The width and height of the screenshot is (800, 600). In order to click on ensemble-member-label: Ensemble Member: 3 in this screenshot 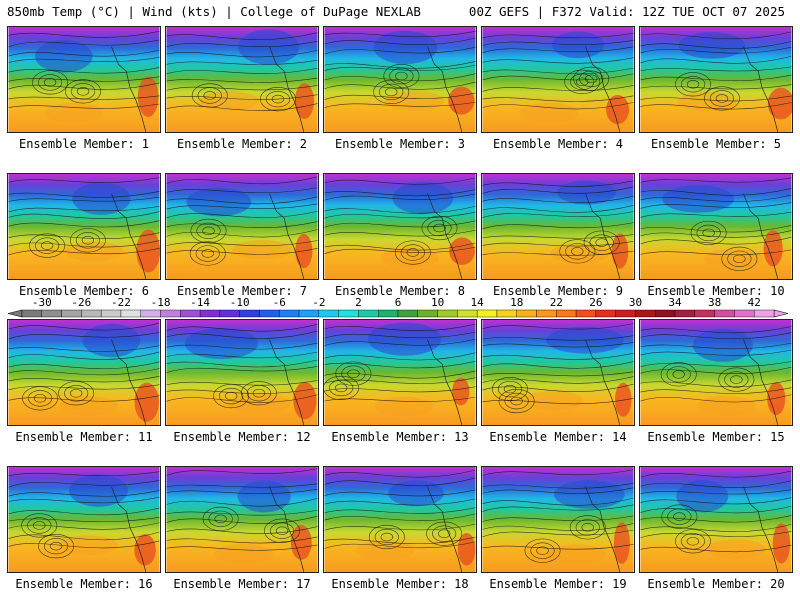, I will do `click(400, 144)`.